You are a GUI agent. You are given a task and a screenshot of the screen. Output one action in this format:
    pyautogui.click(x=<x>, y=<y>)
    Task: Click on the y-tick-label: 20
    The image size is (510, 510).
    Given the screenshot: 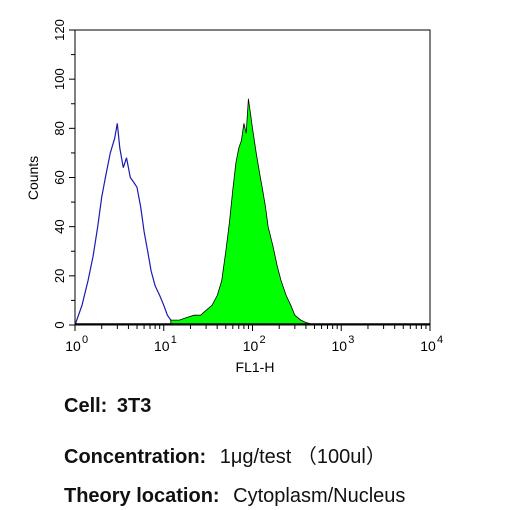 What is the action you would take?
    pyautogui.click(x=59, y=276)
    